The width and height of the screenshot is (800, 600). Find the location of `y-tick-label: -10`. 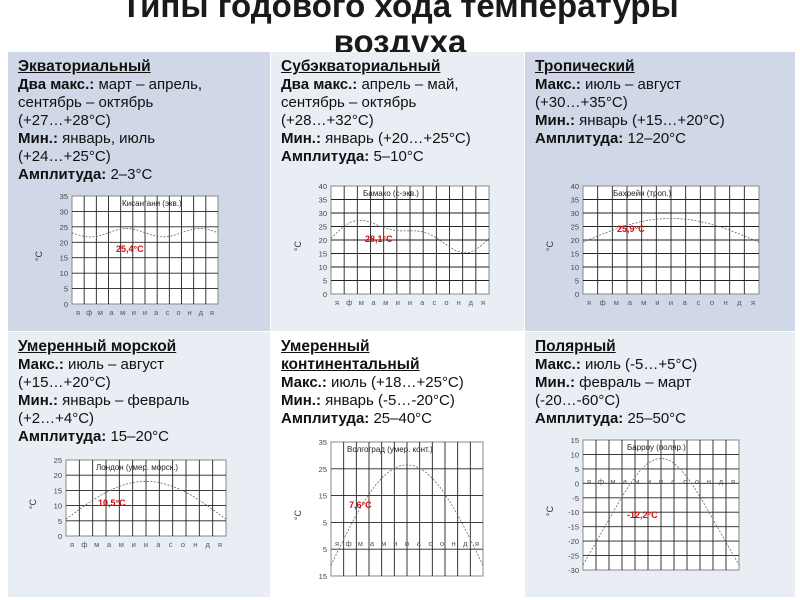

y-tick-label: -10 is located at coordinates (573, 512).